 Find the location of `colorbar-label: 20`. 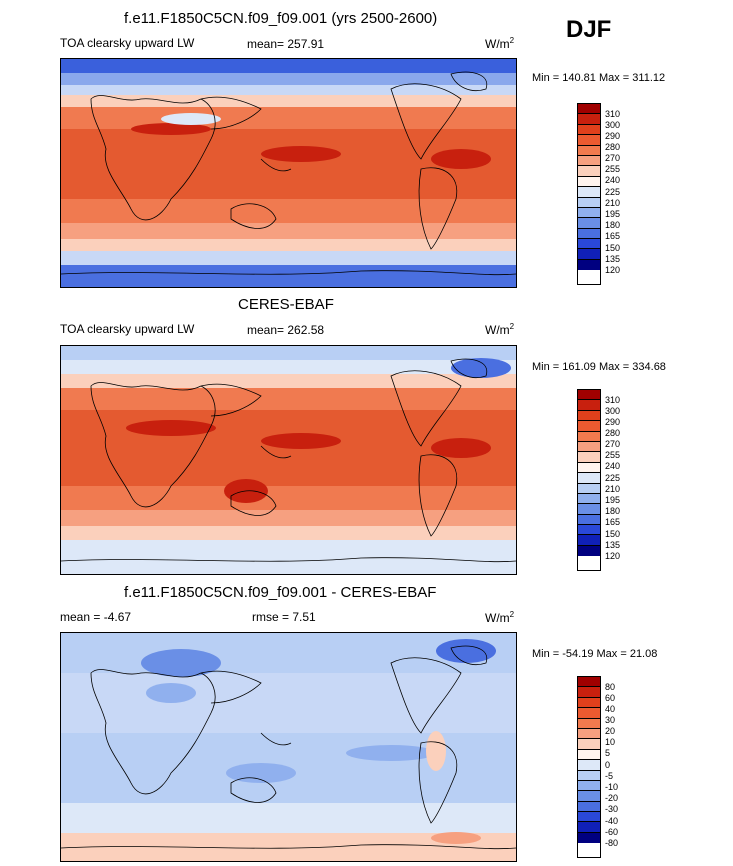

colorbar-label: 20 is located at coordinates (610, 731).